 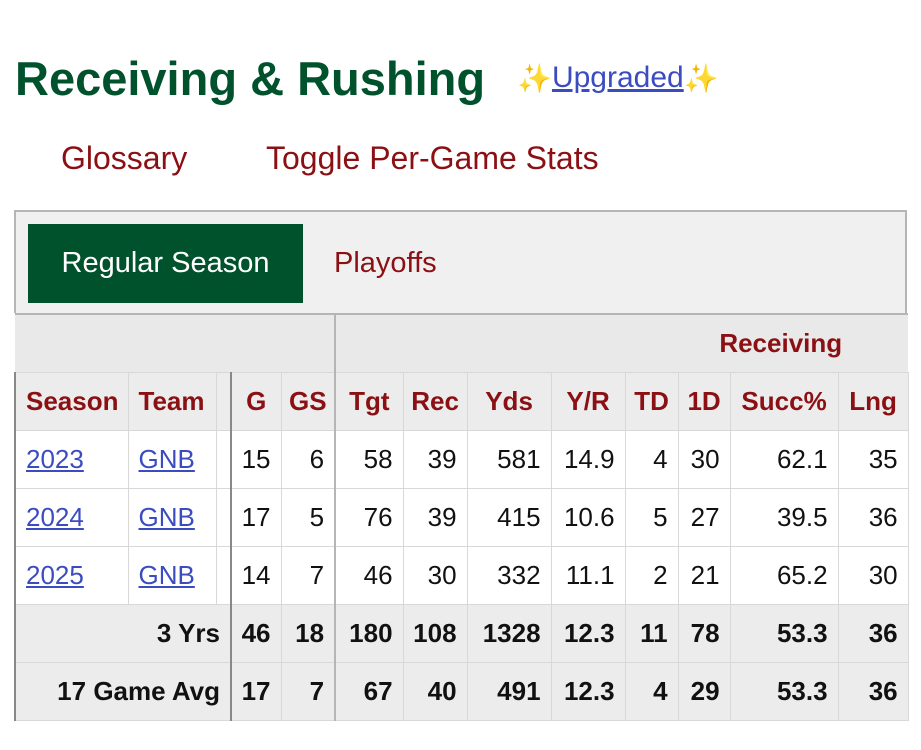 I want to click on upgraded-badge: ✨ Upgraded ✨, so click(x=618, y=78).